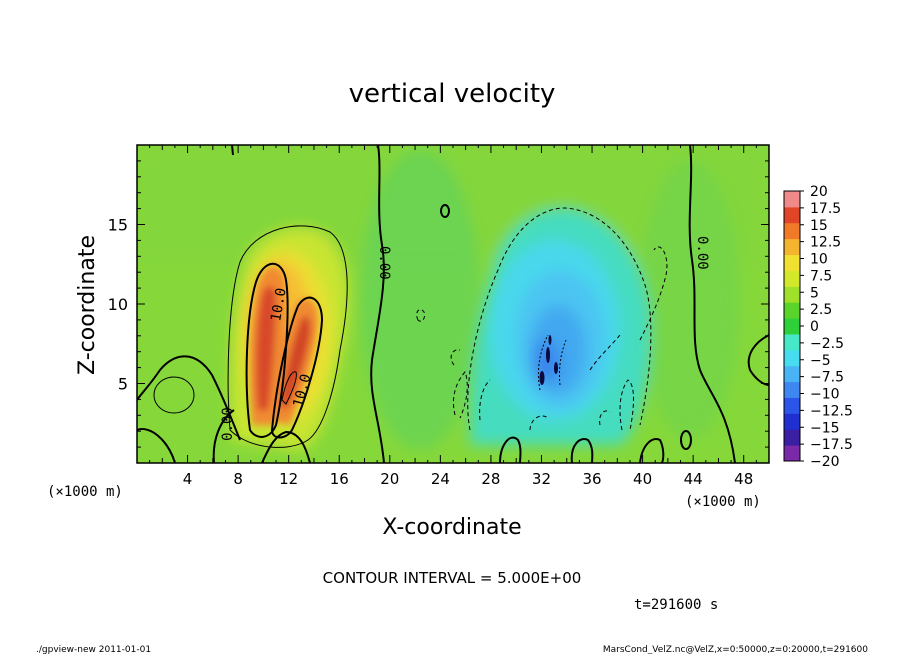  What do you see at coordinates (188, 479) in the screenshot?
I see `x-tick-label: 4` at bounding box center [188, 479].